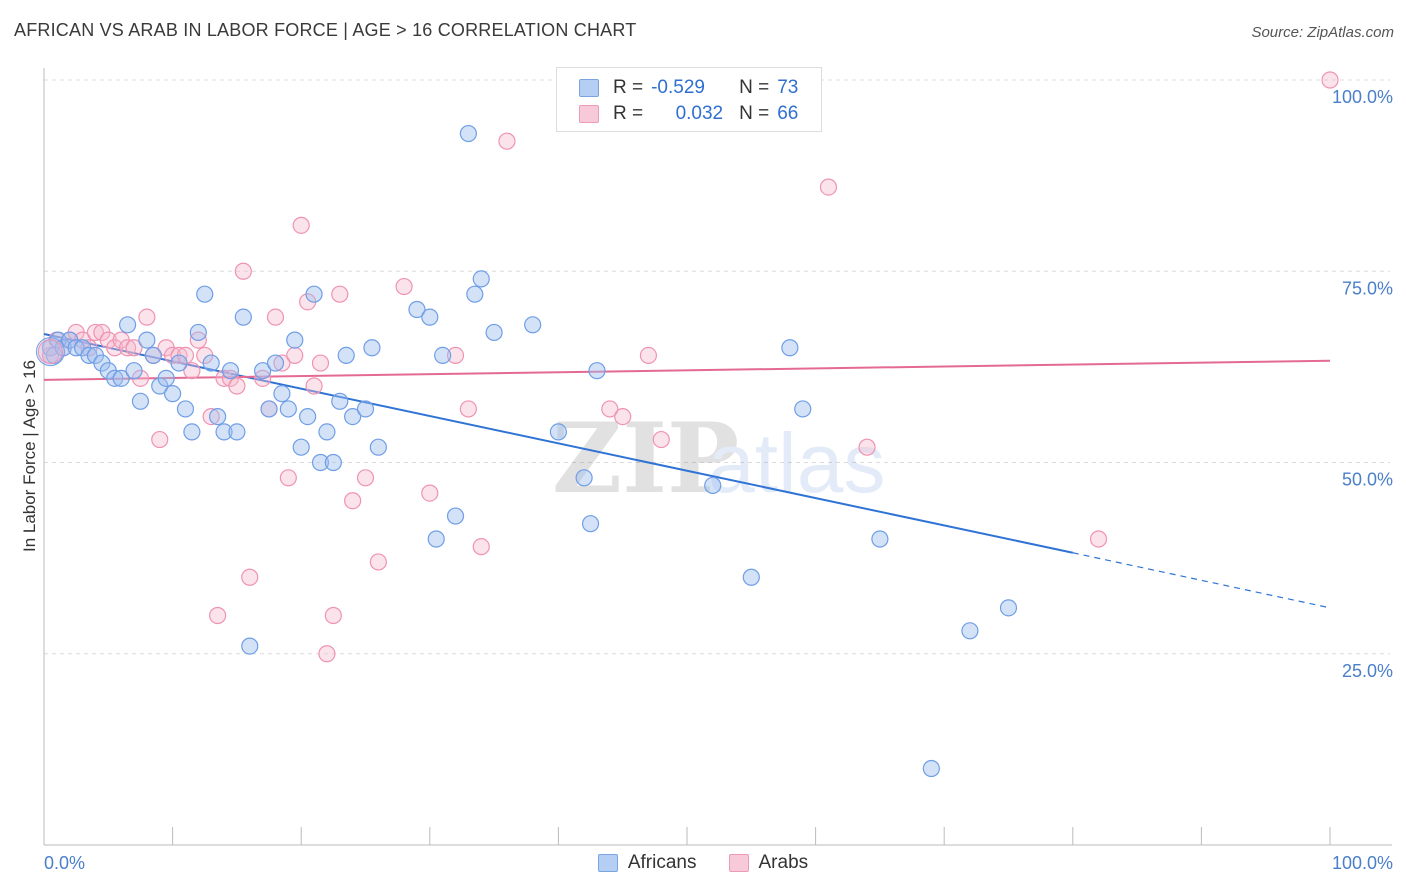 This screenshot has width=1406, height=892. What do you see at coordinates (589, 88) in the screenshot?
I see `africans-swatch` at bounding box center [589, 88].